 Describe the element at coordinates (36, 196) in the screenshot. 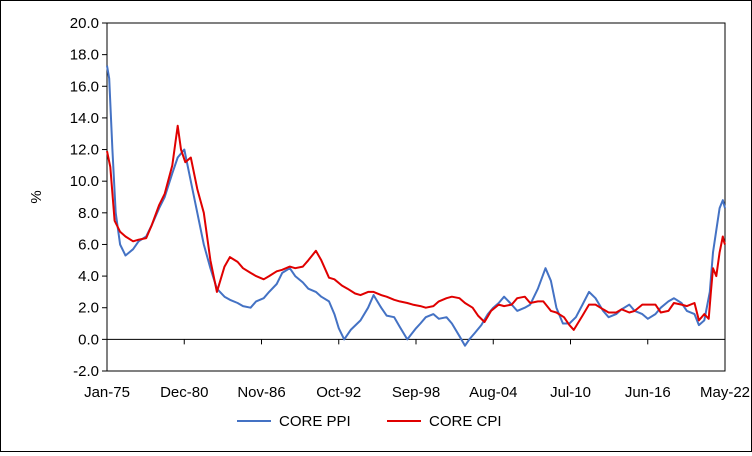

I see `y-axis-label: %` at that location.